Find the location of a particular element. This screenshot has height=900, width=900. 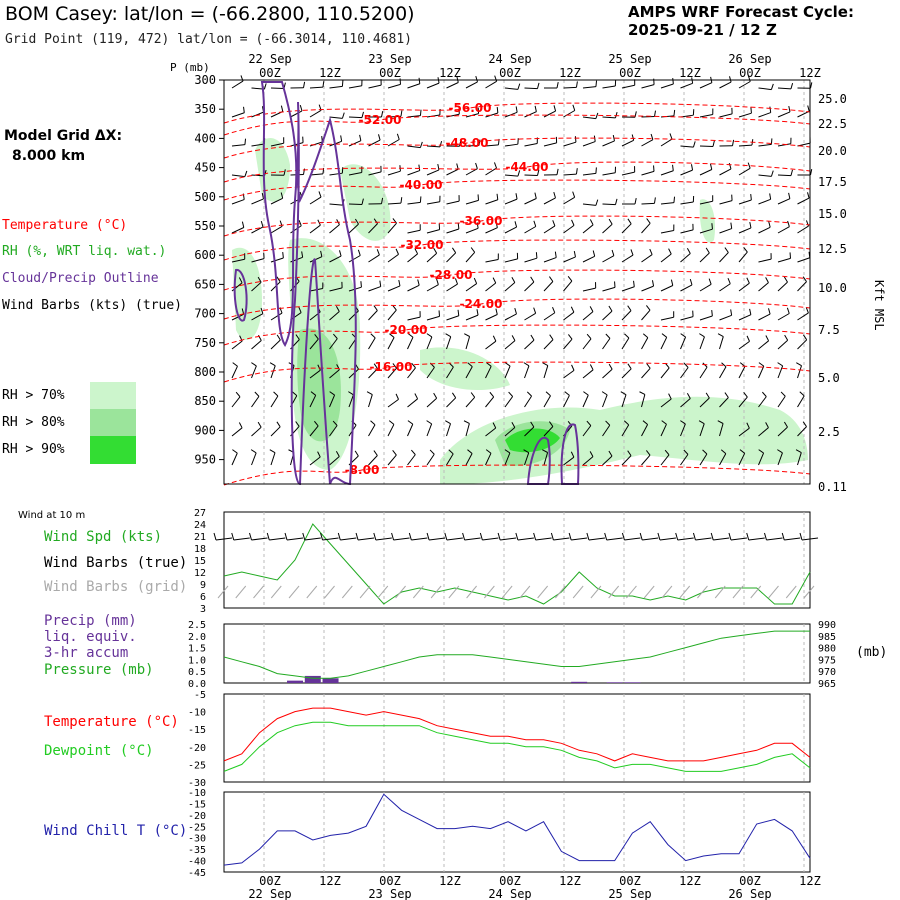

pressure-axis-label: P (mb) is located at coordinates (190, 67).